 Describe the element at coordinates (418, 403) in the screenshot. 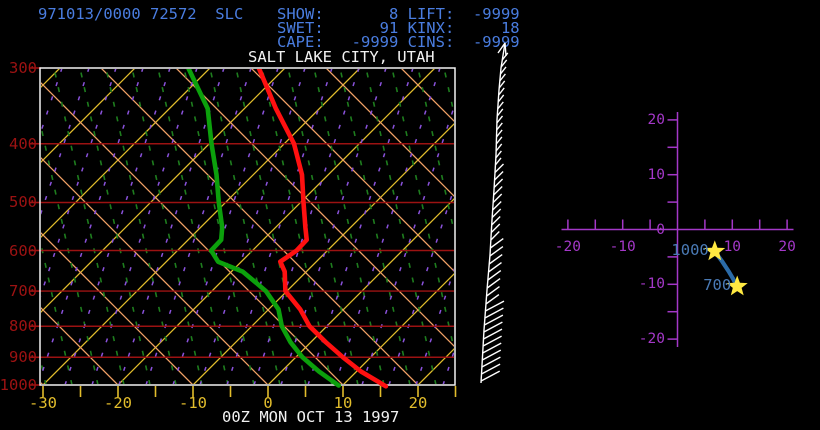

I see `temp-label: 20` at that location.